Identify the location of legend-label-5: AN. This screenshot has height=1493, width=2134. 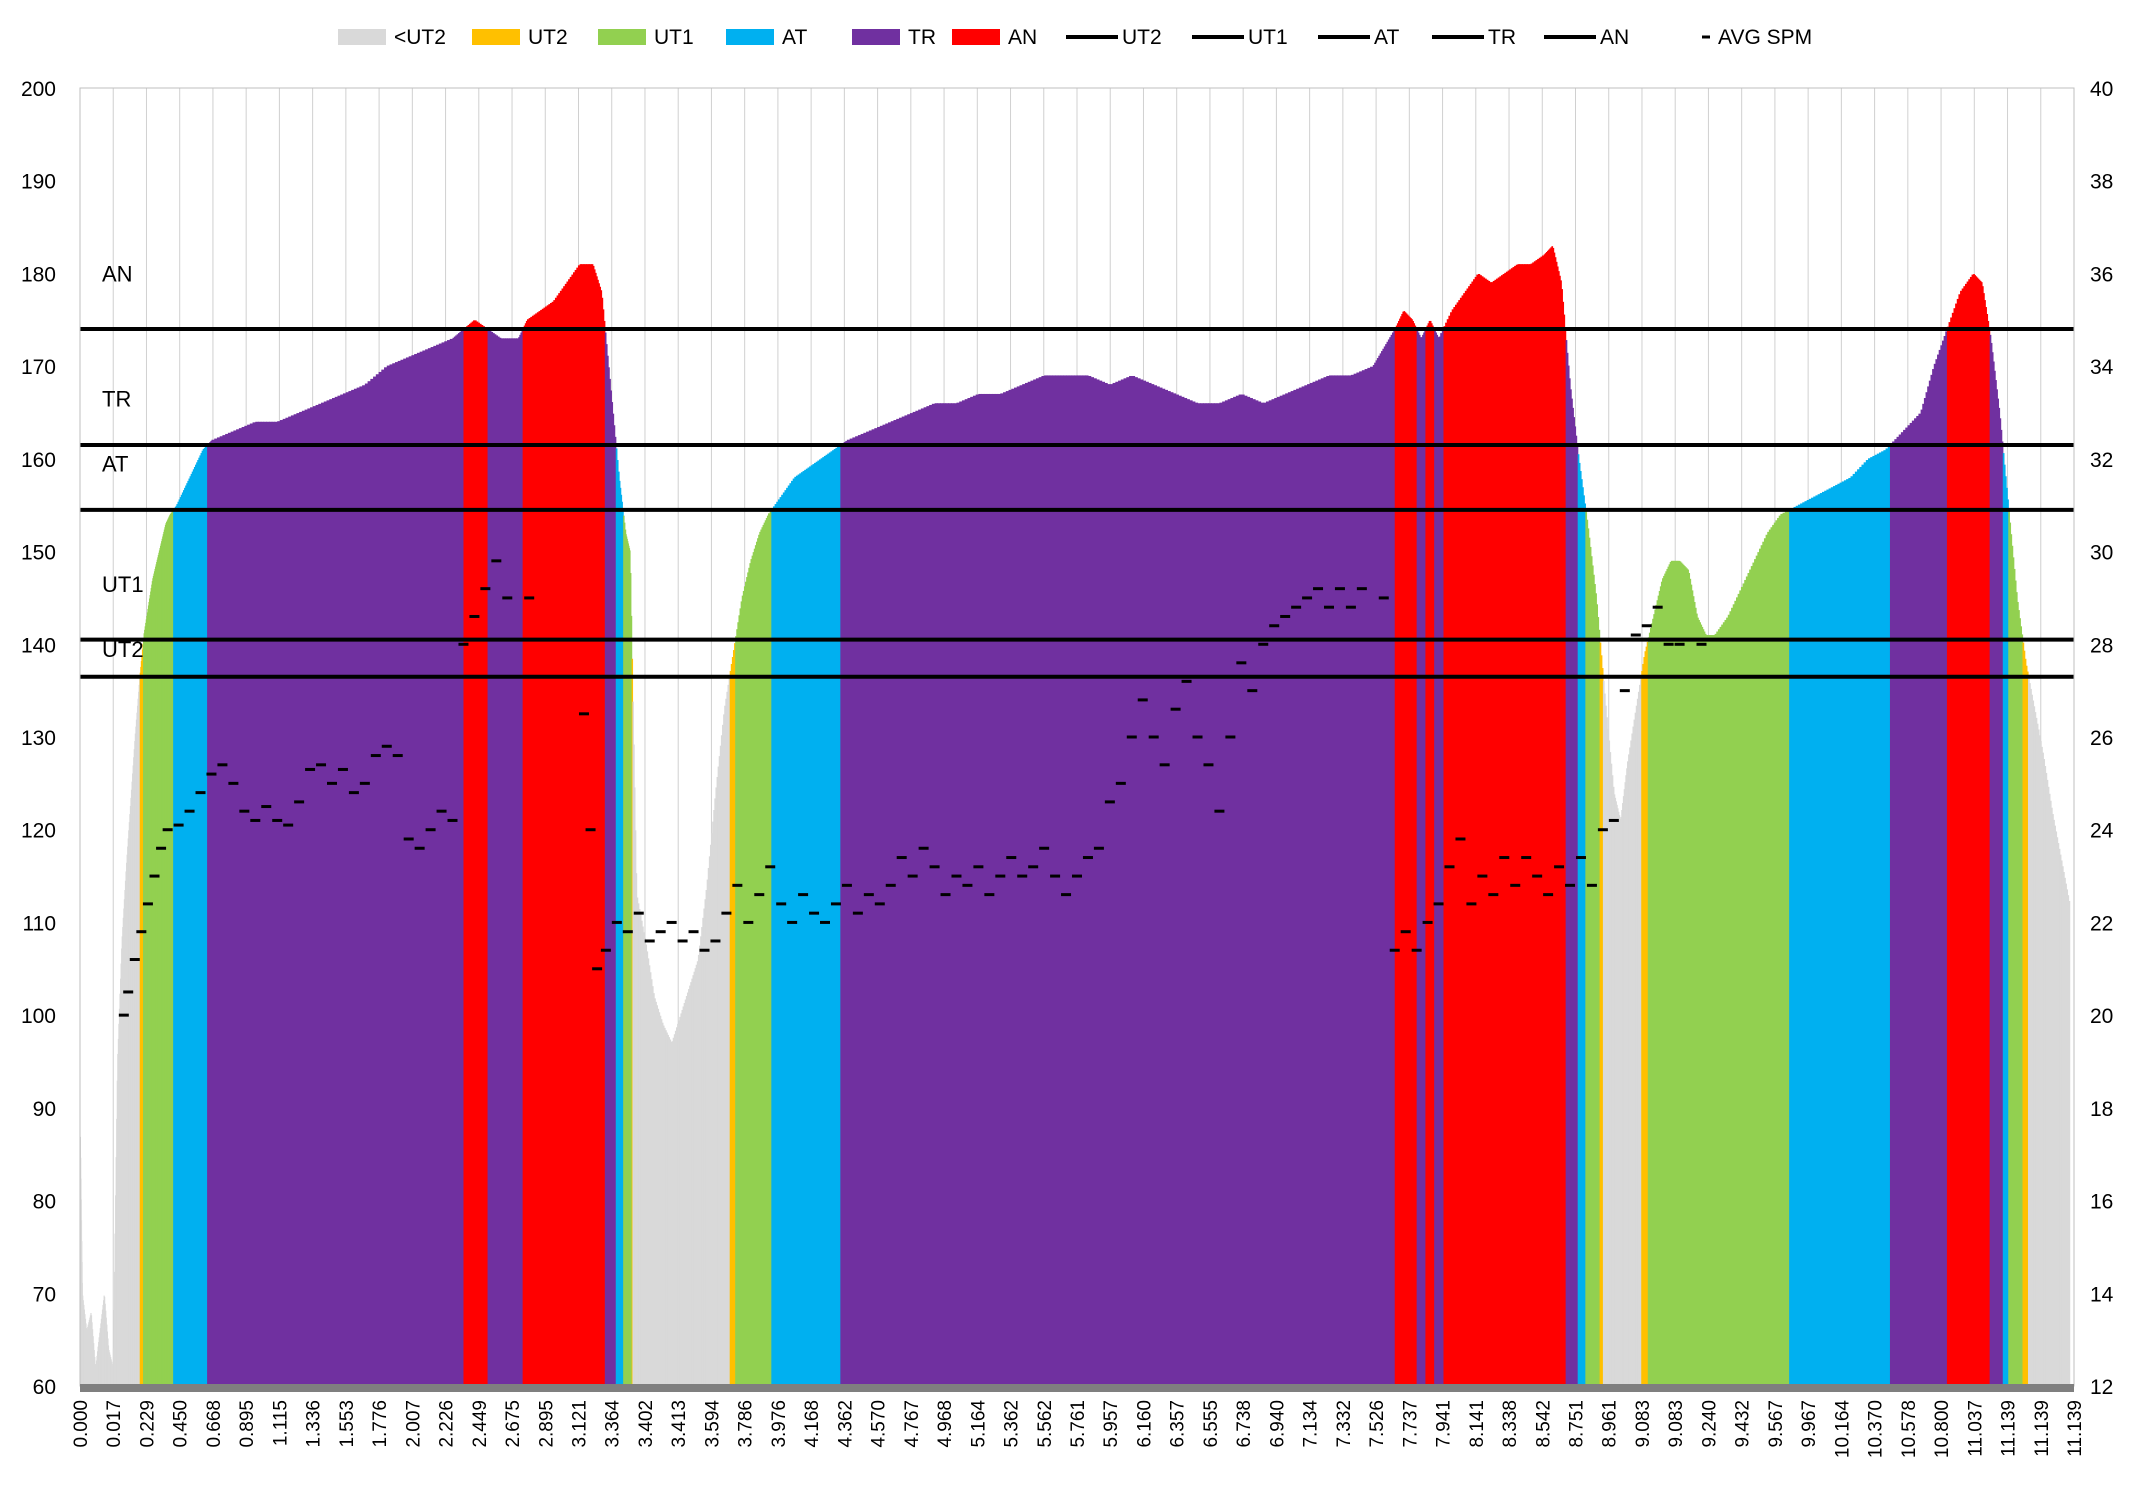
(1022, 37).